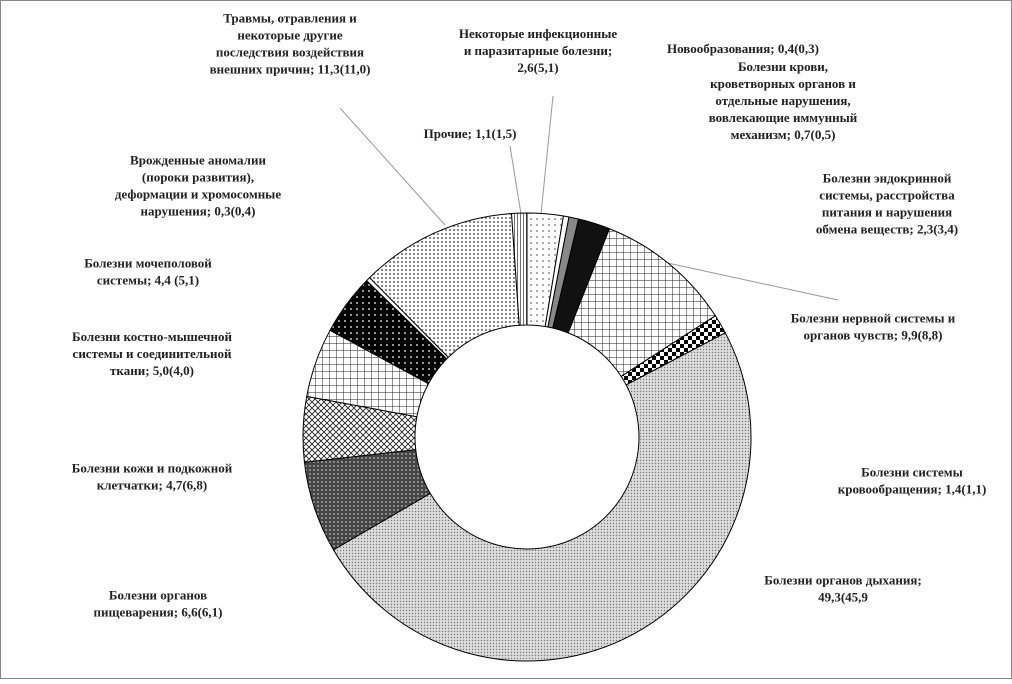 This screenshot has height=684, width=1012. What do you see at coordinates (152, 467) in the screenshot?
I see `slice-label: Болезни кожи и подкожной` at bounding box center [152, 467].